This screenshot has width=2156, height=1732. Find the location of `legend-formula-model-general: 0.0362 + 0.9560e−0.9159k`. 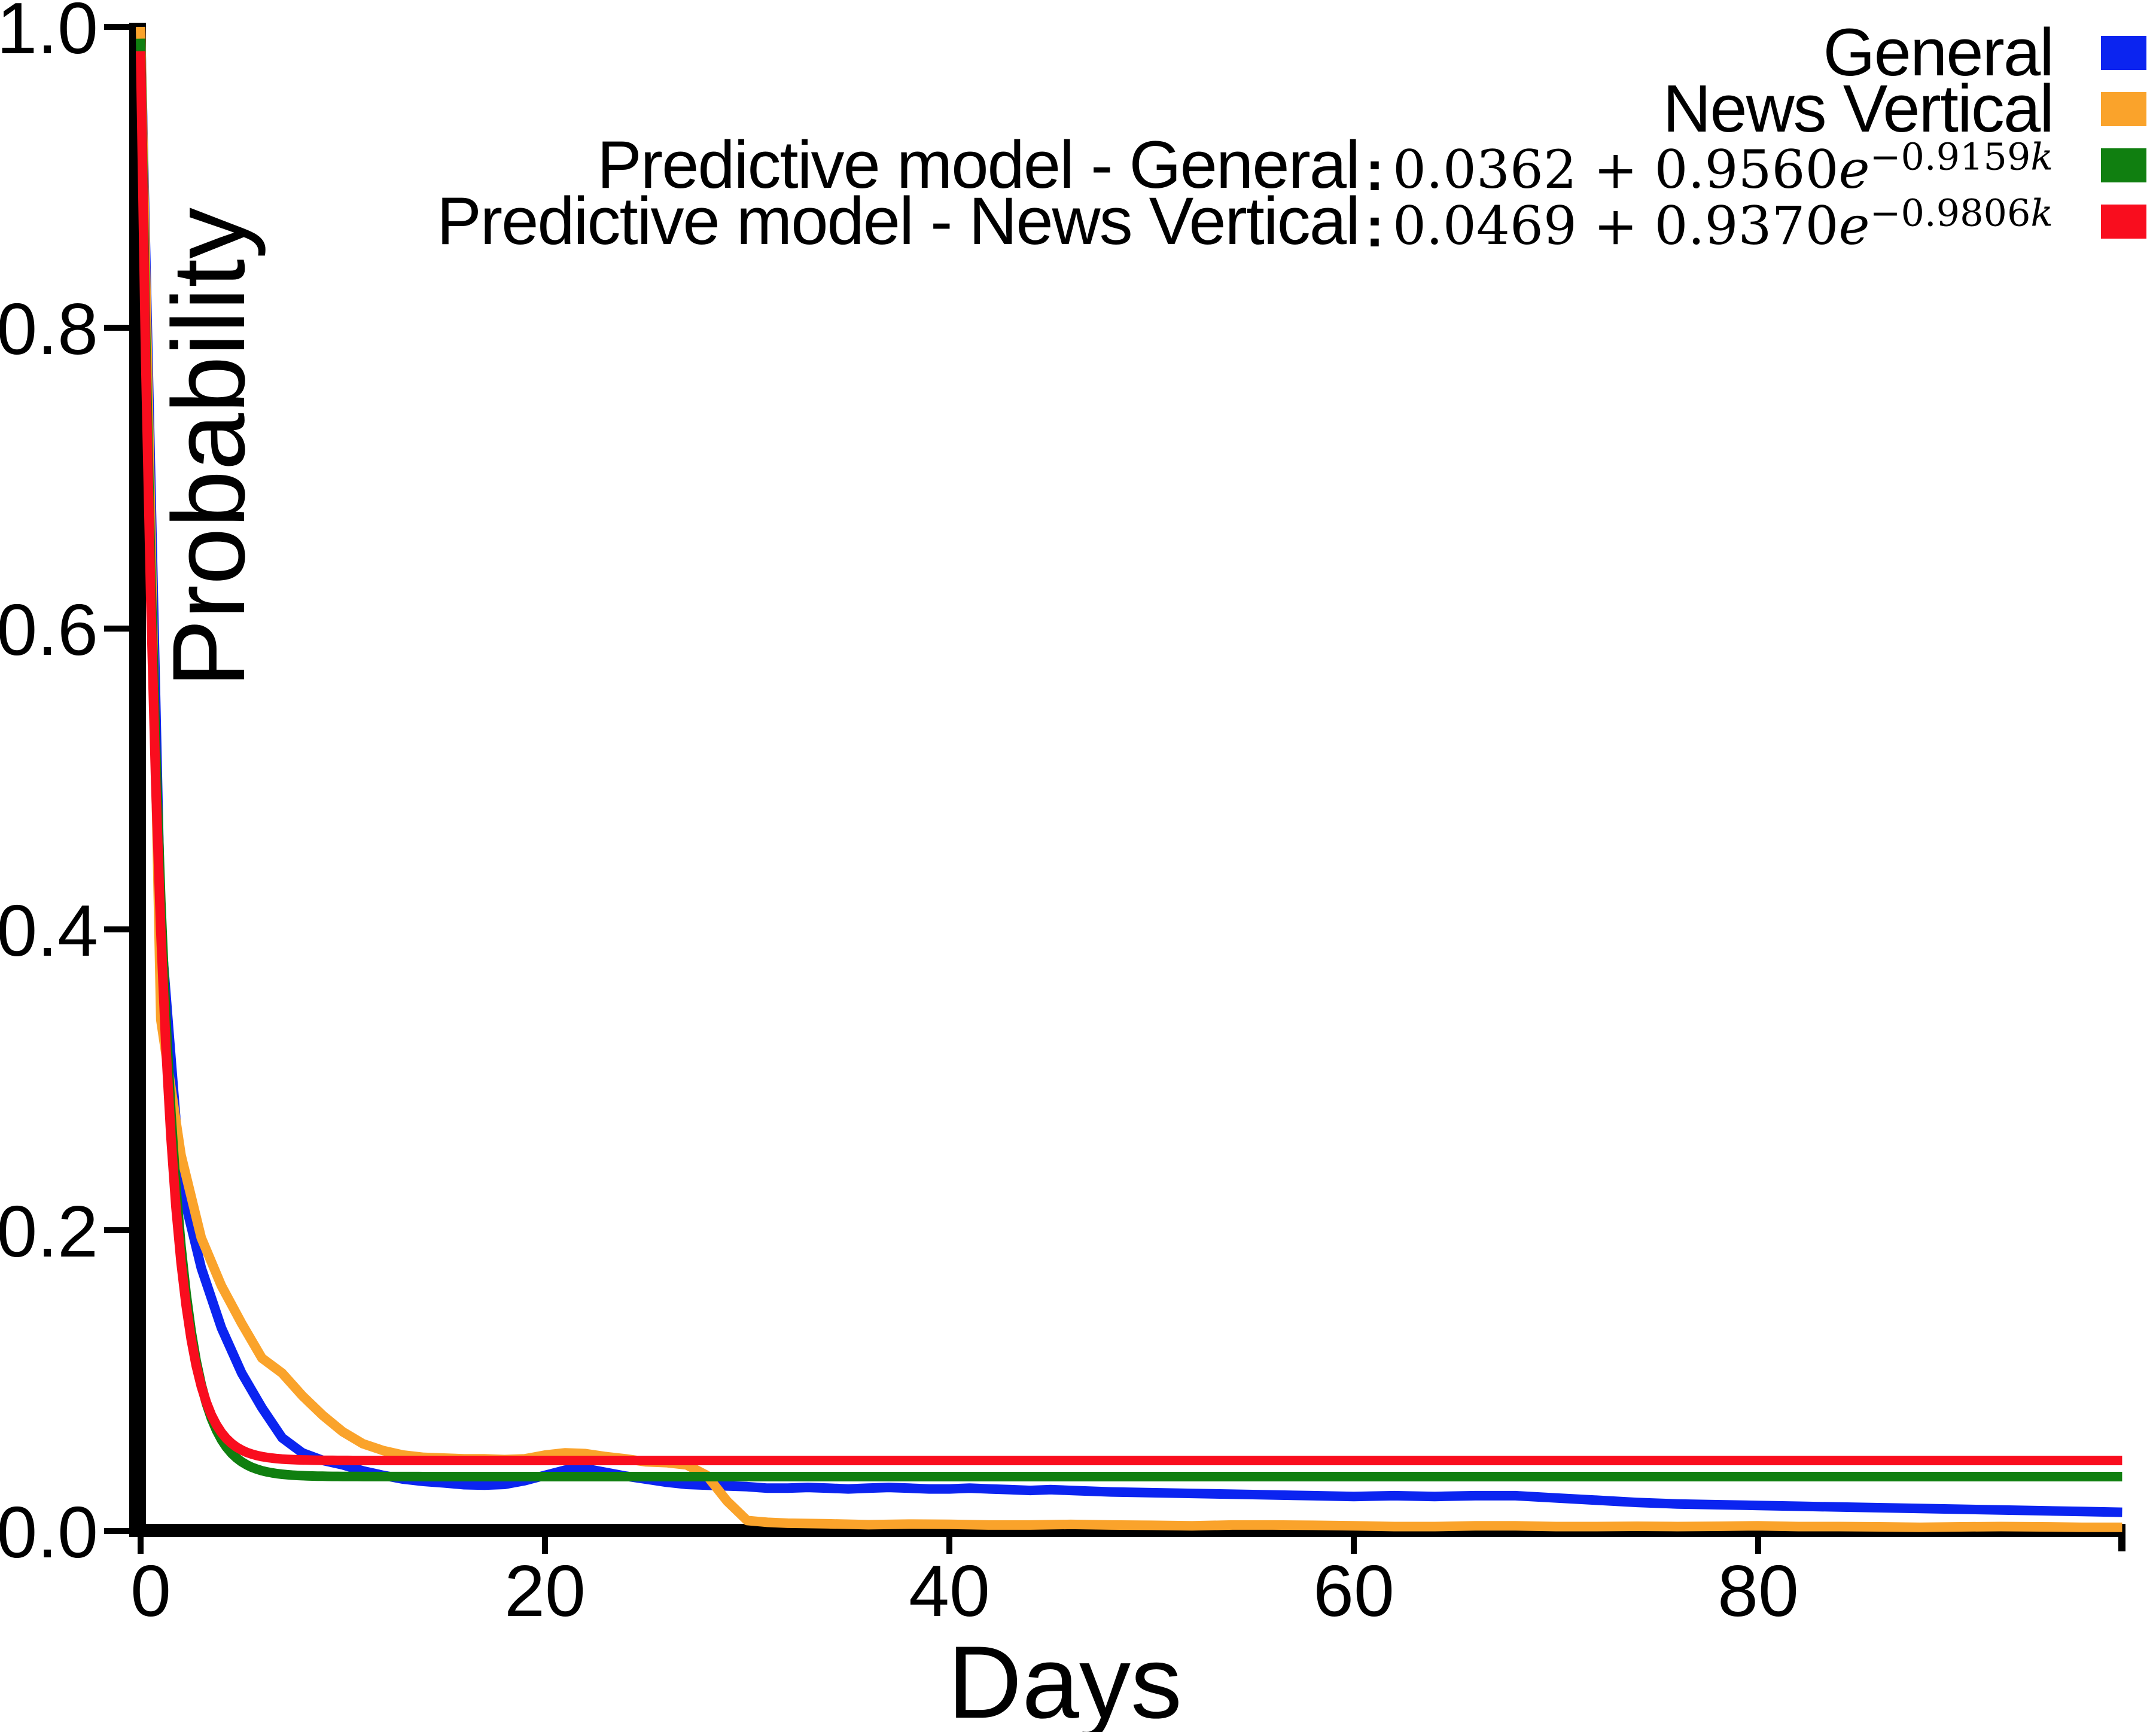

legend-formula-model-general: 0.0362 + 0.9560e−0.9159k is located at coordinates (1723, 167).